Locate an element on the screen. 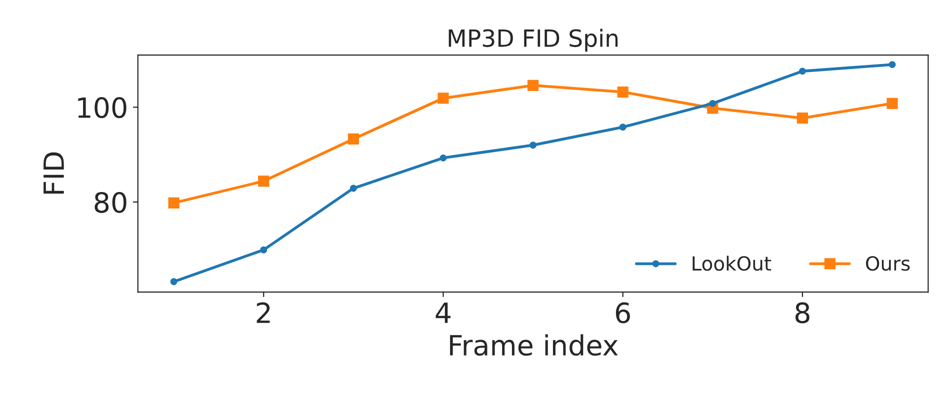 This screenshot has width=951, height=399. x-tick-label: 6 is located at coordinates (623, 313).